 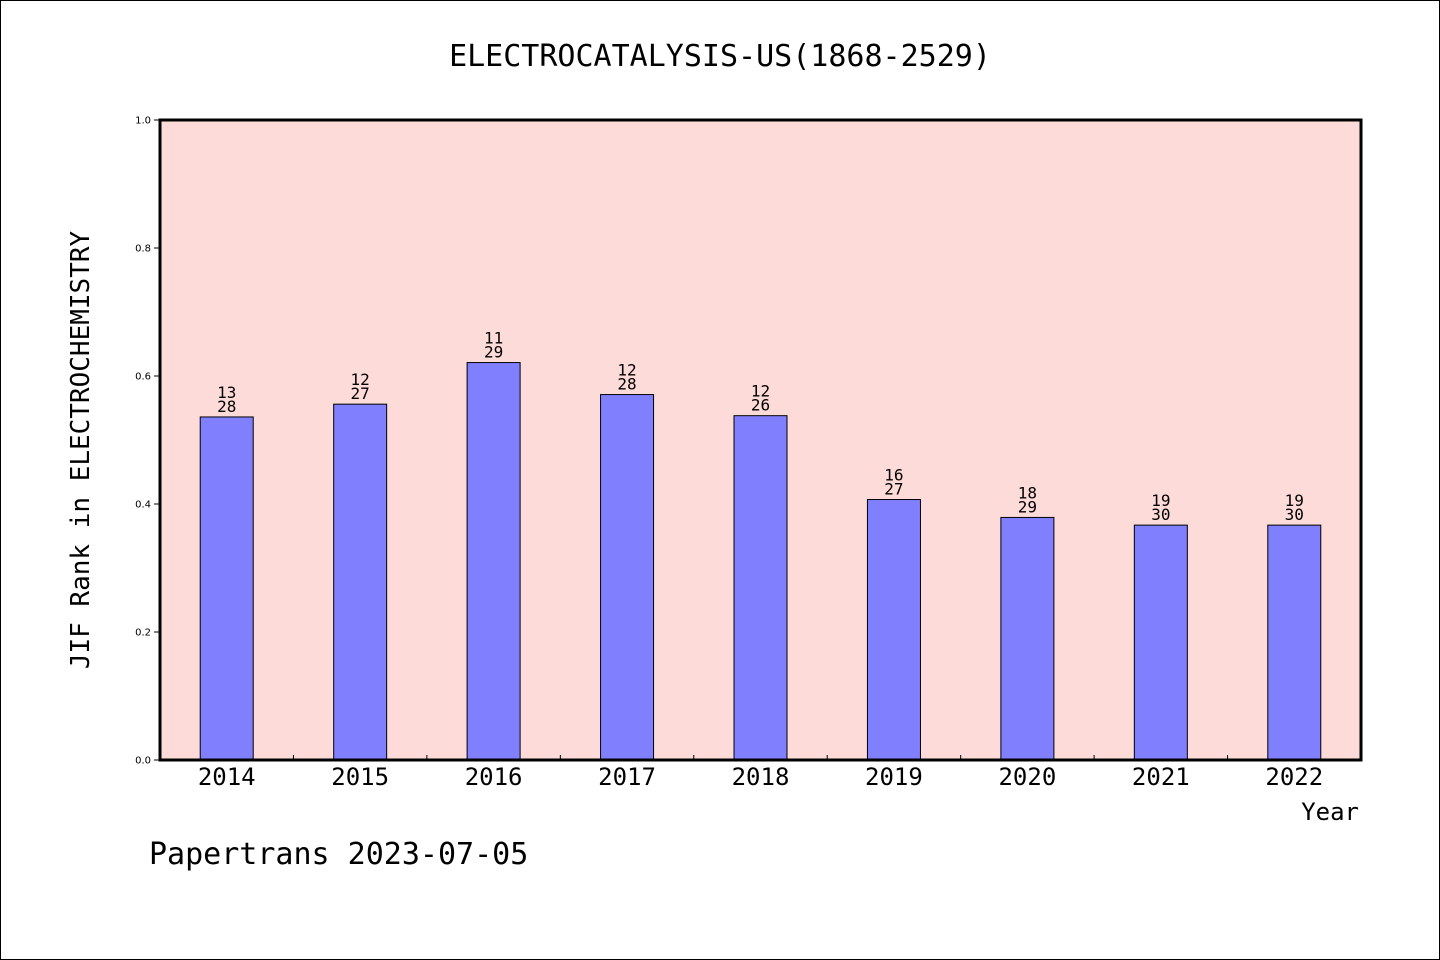 What do you see at coordinates (360, 777) in the screenshot?
I see `x-tick-label-2015: 2015` at bounding box center [360, 777].